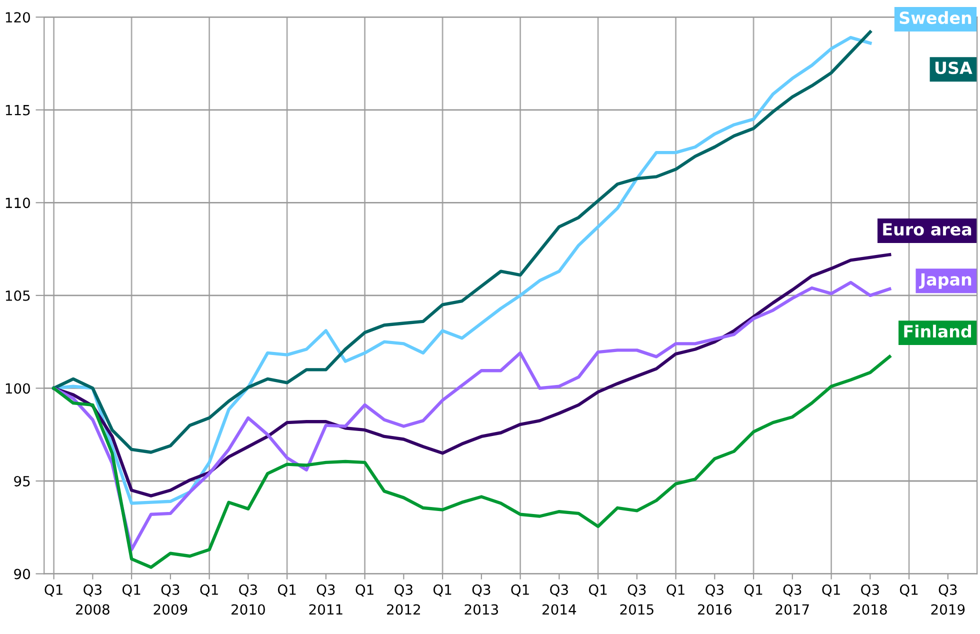 This screenshot has height=634, width=980. I want to click on y-tick-label: 110, so click(18, 203).